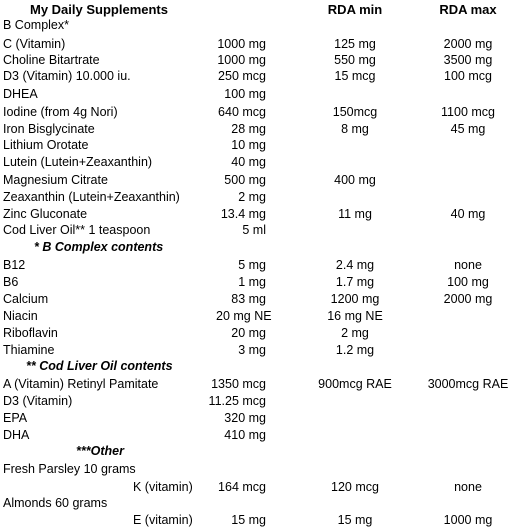 The image size is (525, 530). Describe the element at coordinates (355, 333) in the screenshot. I see `row-rda-min: 2 mg` at that location.